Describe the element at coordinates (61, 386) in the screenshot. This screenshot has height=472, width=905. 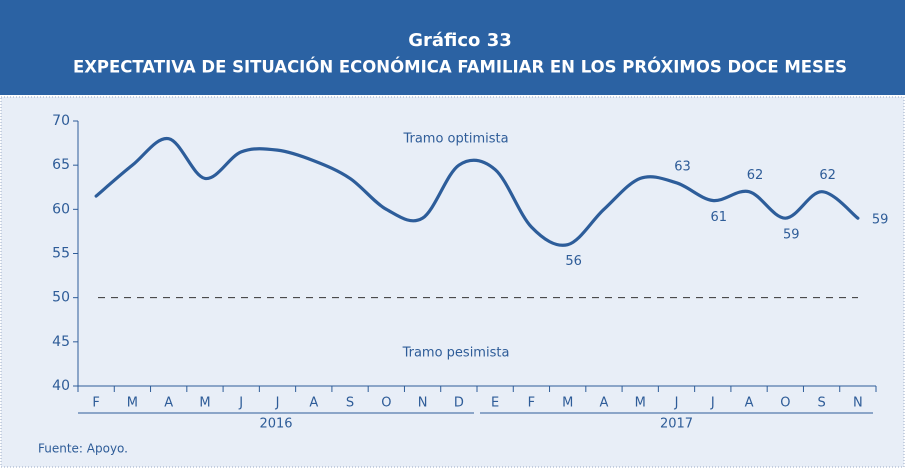
I see `y-tick-label: 40` at that location.